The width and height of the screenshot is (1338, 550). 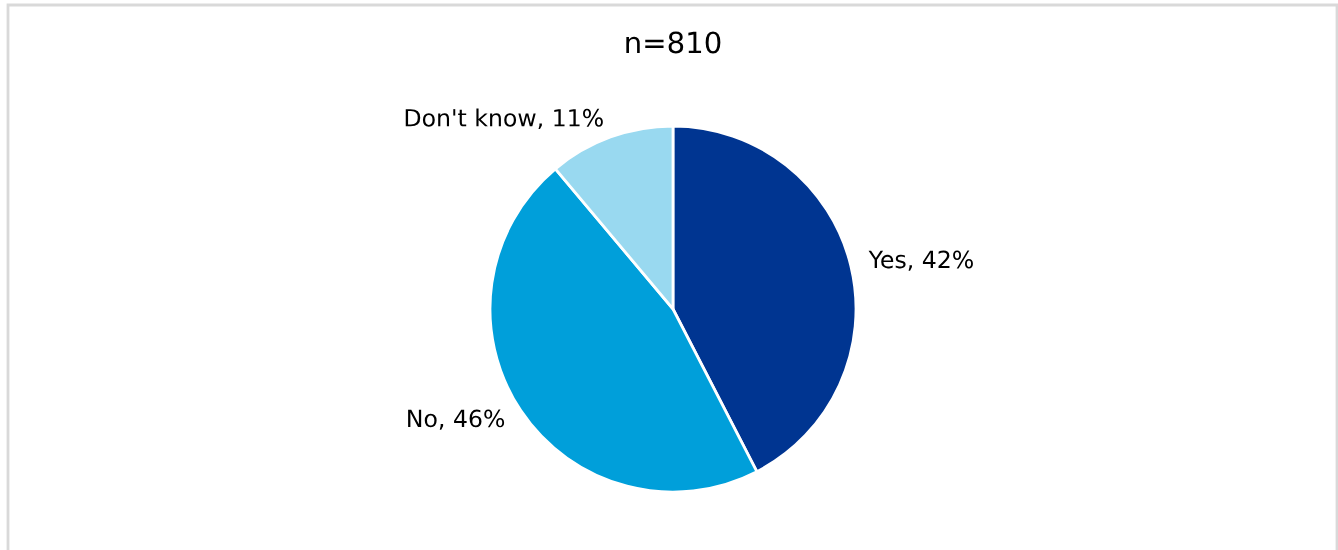 What do you see at coordinates (504, 119) in the screenshot?
I see `slice-label: Don't know, 11%` at bounding box center [504, 119].